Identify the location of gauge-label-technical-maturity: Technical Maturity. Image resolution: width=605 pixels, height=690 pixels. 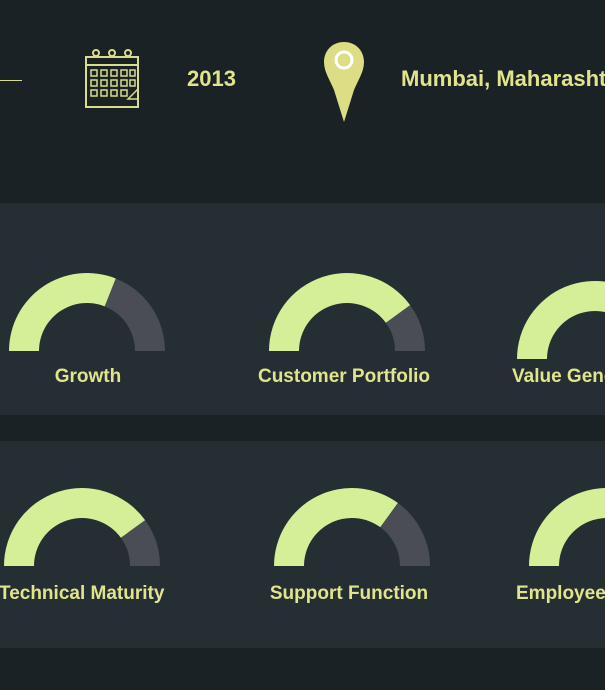
(82, 593).